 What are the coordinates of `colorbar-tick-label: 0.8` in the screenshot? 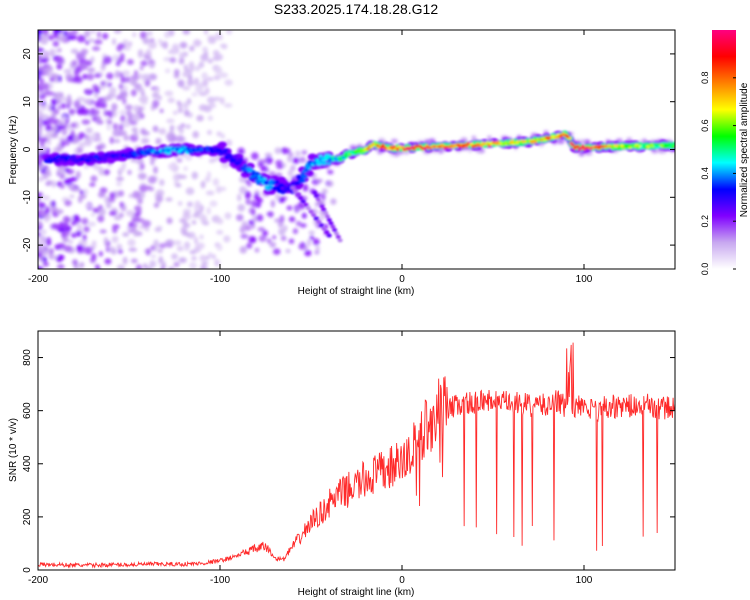 It's located at (705, 78).